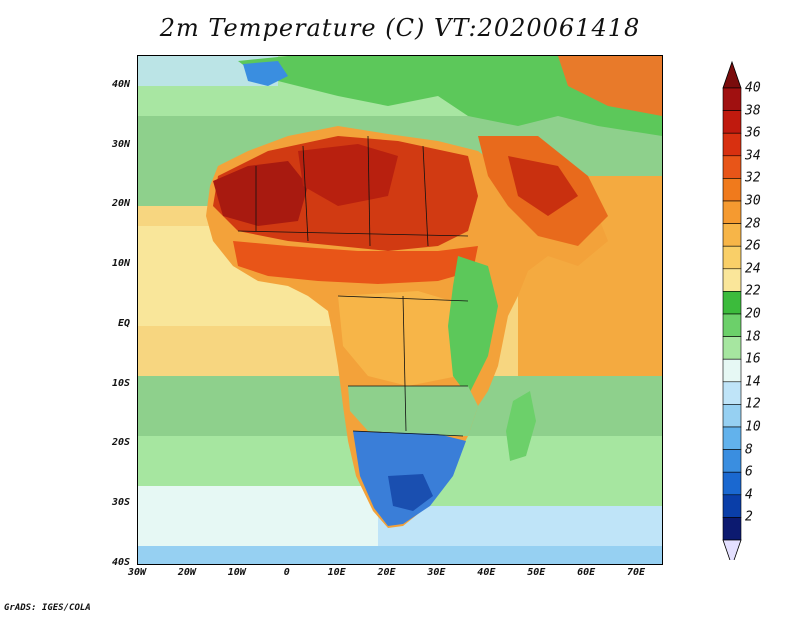 The height and width of the screenshot is (618, 800). I want to click on longitude-label: 10E, so click(336, 572).